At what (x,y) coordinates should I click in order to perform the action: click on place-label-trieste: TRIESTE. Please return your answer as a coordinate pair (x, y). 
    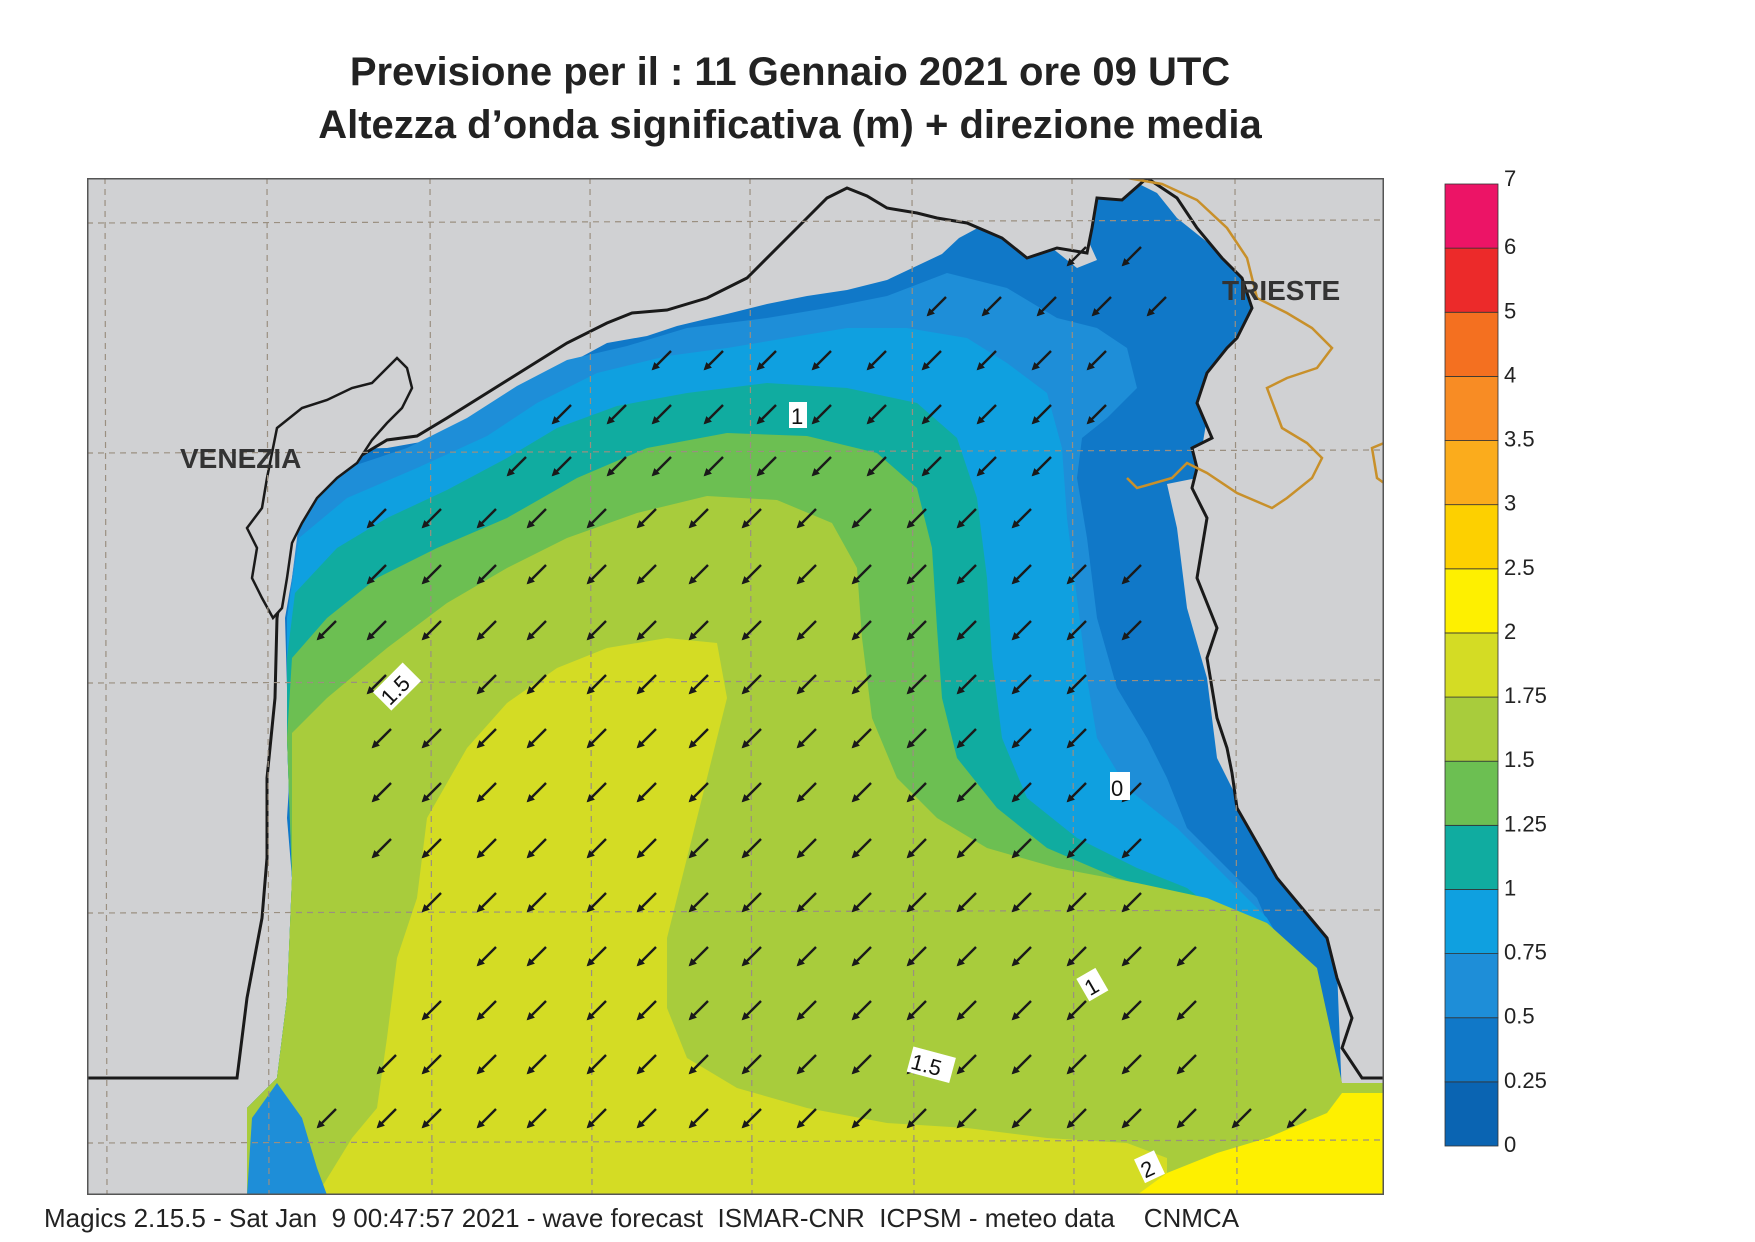
    Looking at the image, I should click on (1281, 290).